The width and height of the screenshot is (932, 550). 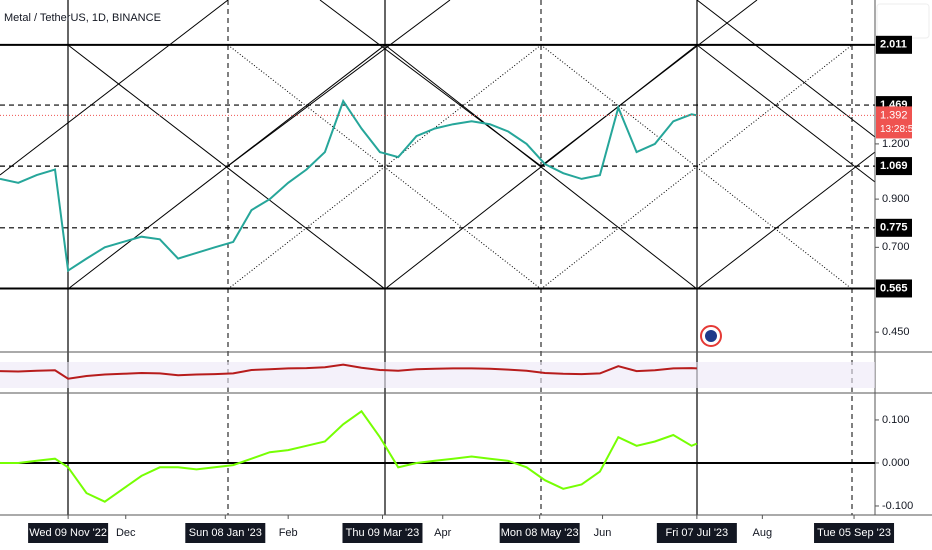 What do you see at coordinates (603, 533) in the screenshot?
I see `x-tick-label: Jun` at bounding box center [603, 533].